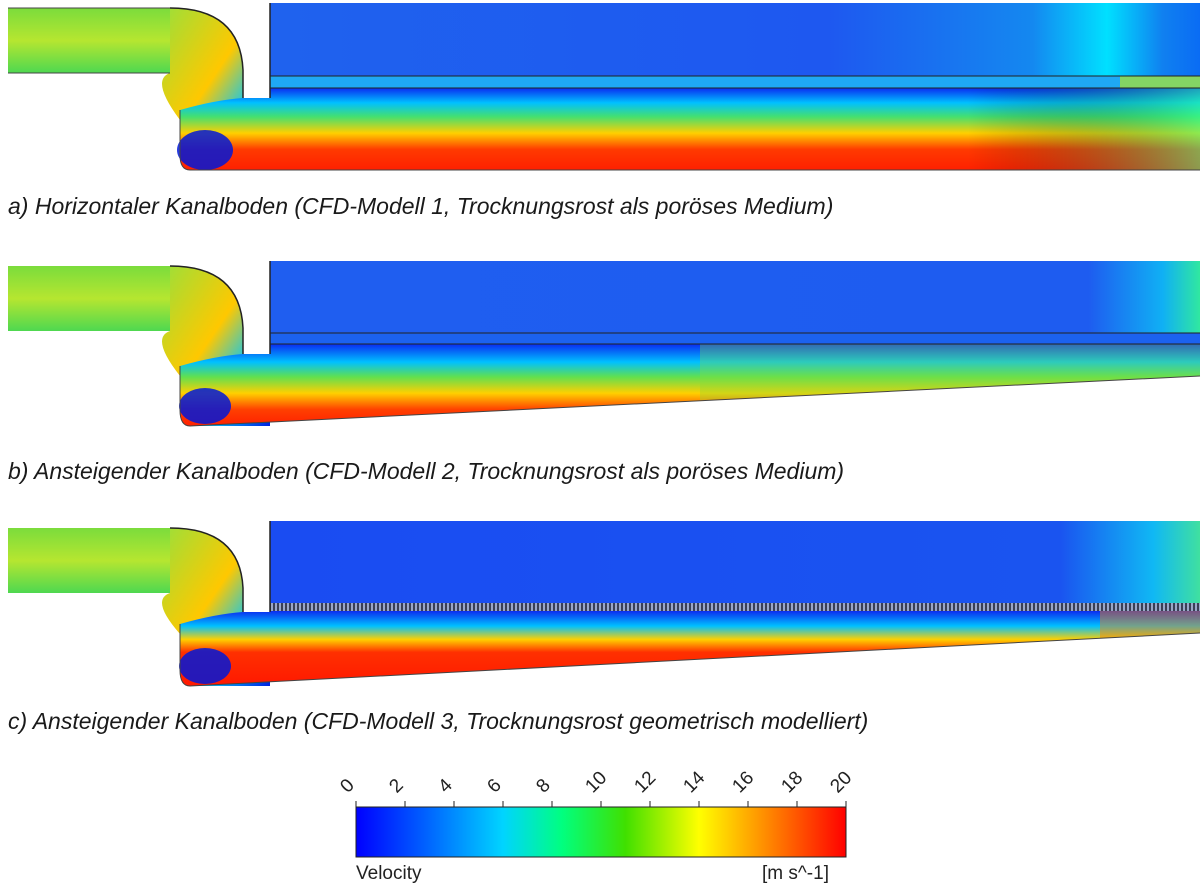  I want to click on legend-unit: [m s^-1], so click(795, 873).